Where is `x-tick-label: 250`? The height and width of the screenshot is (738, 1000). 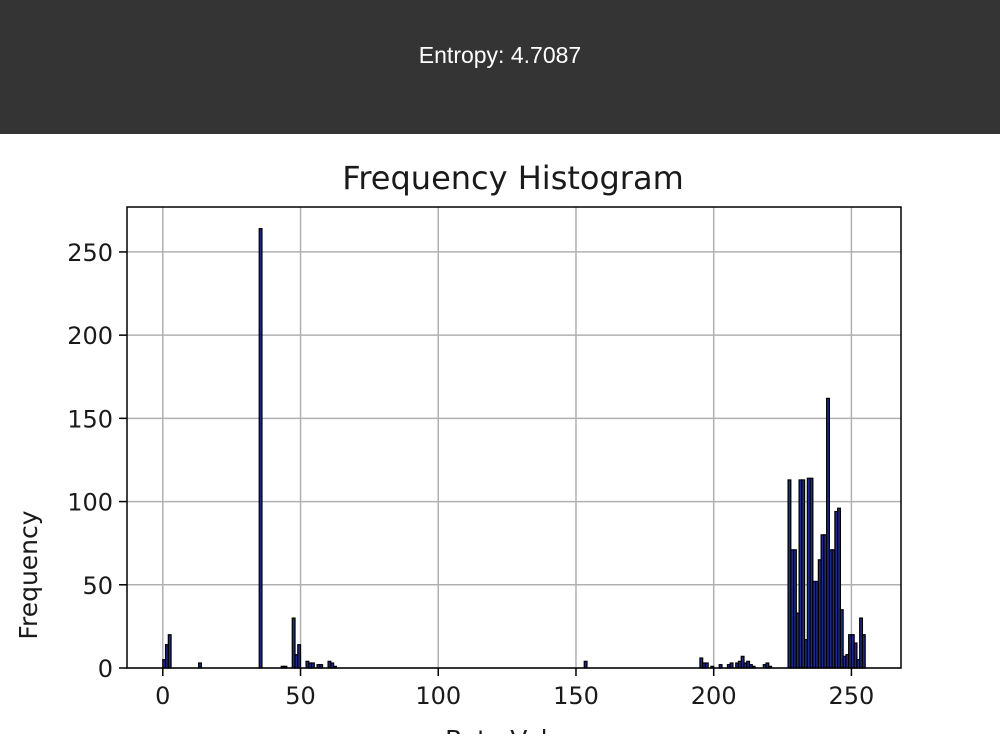 x-tick-label: 250 is located at coordinates (852, 696).